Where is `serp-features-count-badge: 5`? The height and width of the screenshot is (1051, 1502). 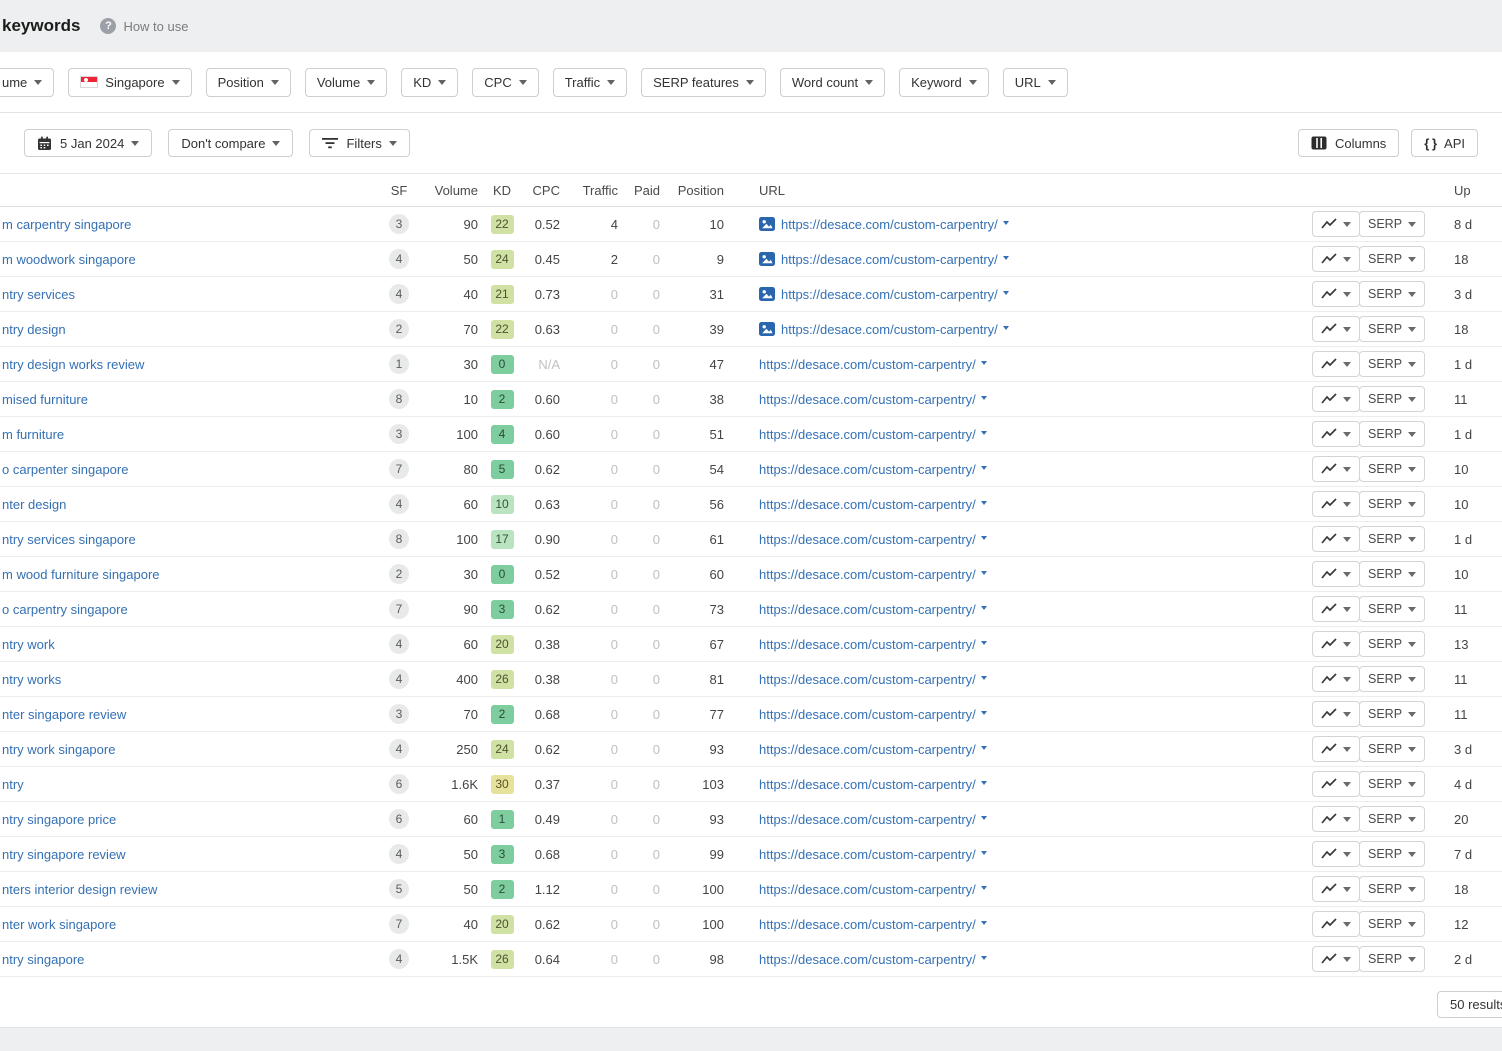
serp-features-count-badge: 5 is located at coordinates (399, 889).